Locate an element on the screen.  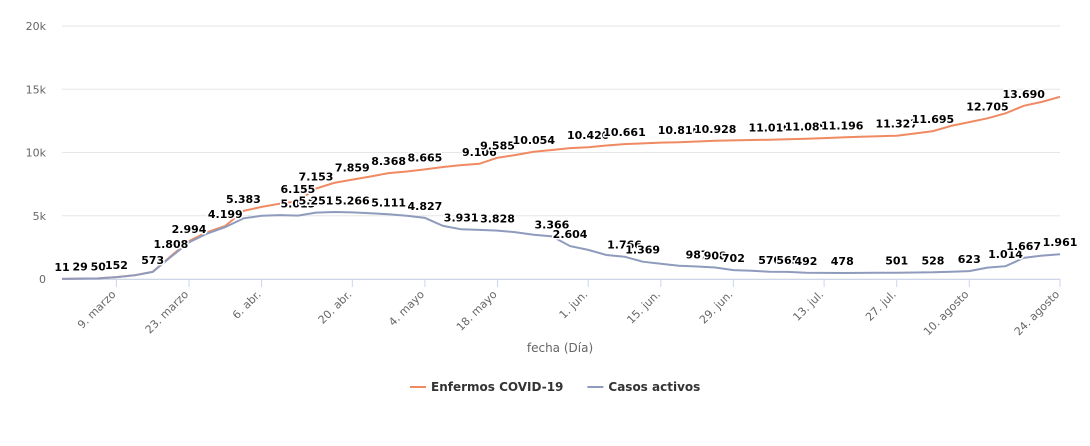
data-label: 11.089 is located at coordinates (806, 127).